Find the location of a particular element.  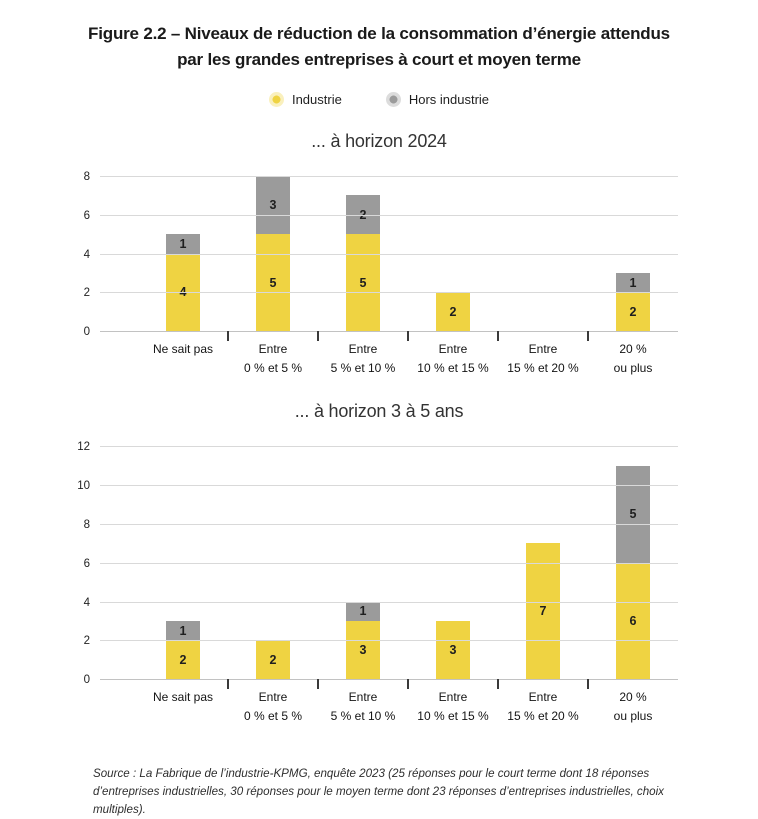

legend-label-hors-industrie: Hors industrie is located at coordinates (449, 99).